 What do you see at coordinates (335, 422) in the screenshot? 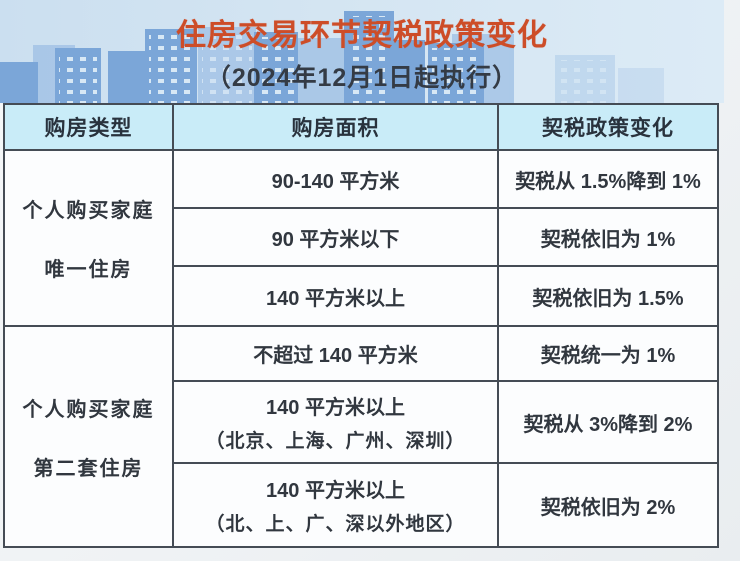
I see `area-cell: 140 平方米以上 （北京、上海、广州、深圳）` at bounding box center [335, 422].